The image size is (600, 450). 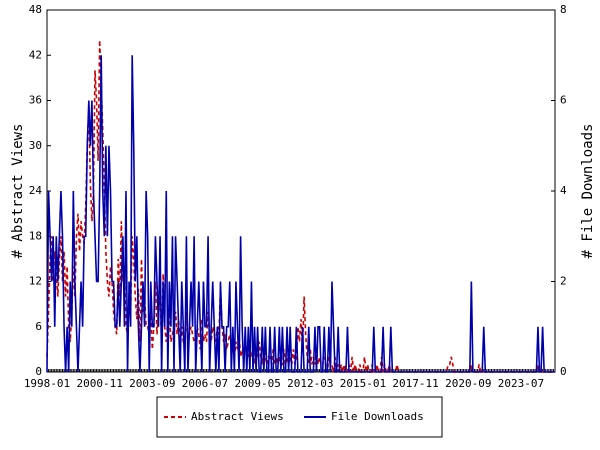 I want to click on x-tick-label: 2023-07, so click(x=521, y=383).